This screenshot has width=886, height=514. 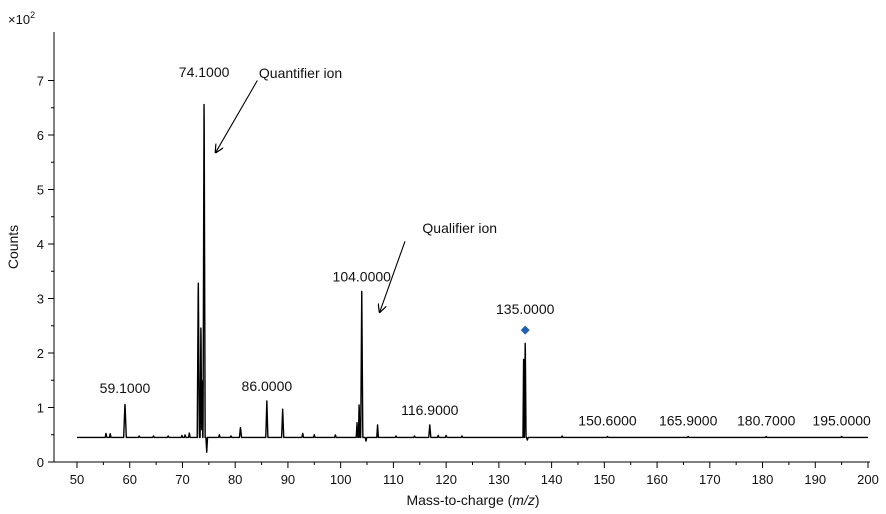 I want to click on x-tick-label: 200, so click(x=868, y=479).